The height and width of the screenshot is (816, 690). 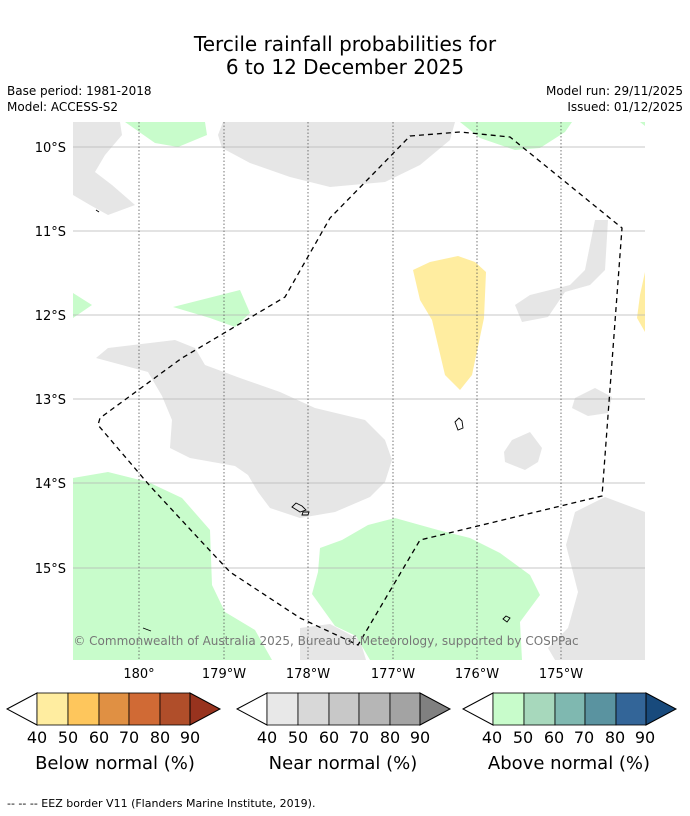 What do you see at coordinates (554, 737) in the screenshot?
I see `cb-above-tick: 60` at bounding box center [554, 737].